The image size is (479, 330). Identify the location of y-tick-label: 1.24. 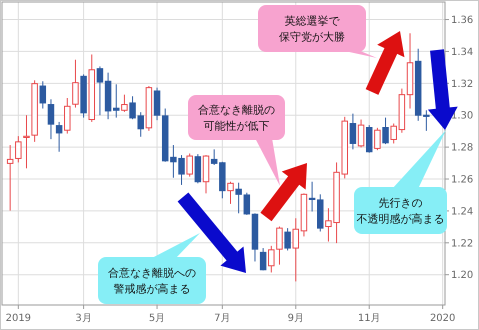
(462, 212).